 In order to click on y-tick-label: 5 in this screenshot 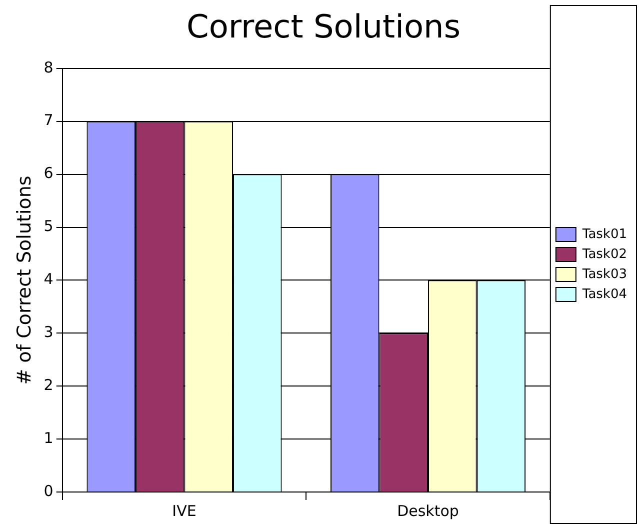, I will do `click(49, 226)`.